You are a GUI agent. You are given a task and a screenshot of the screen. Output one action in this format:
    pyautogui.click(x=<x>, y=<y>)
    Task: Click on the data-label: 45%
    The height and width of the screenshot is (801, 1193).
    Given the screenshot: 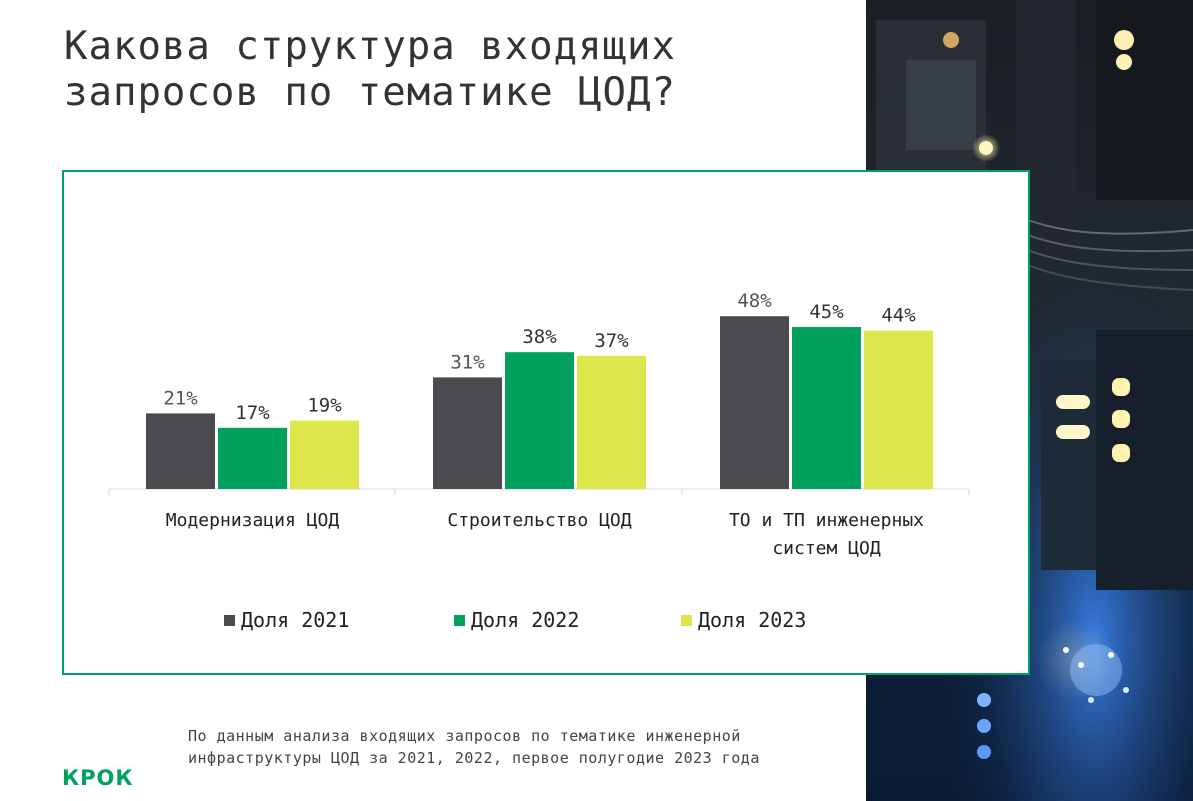 What is the action you would take?
    pyautogui.click(x=826, y=312)
    